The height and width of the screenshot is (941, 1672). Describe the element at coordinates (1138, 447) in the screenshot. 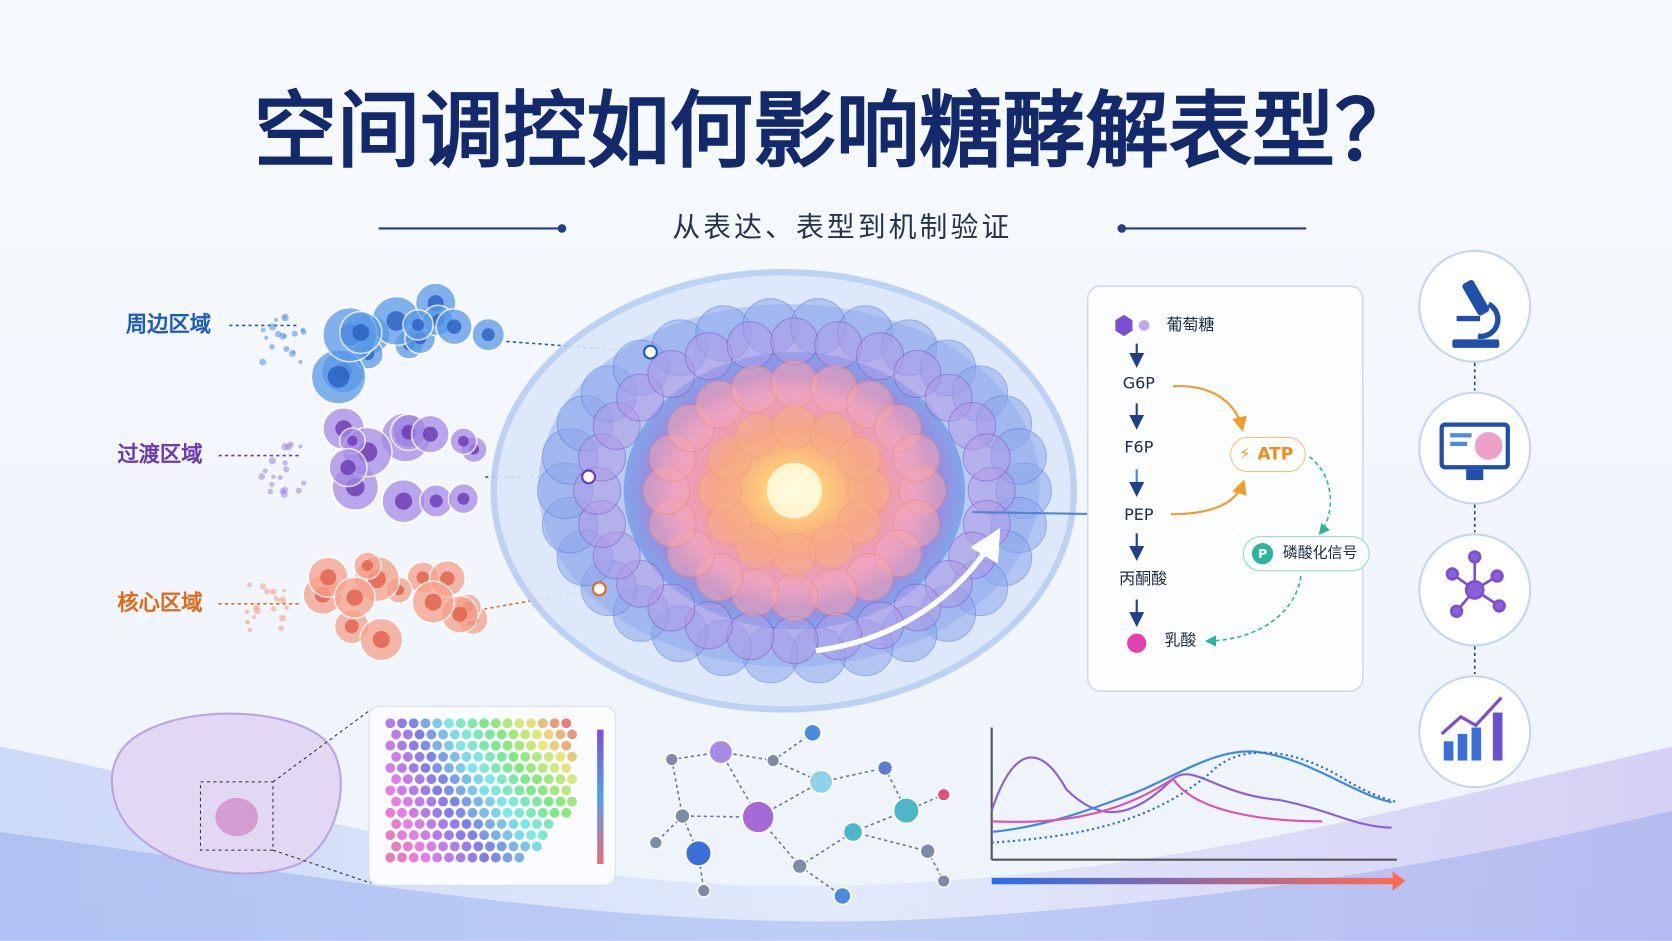

I see `pathway-step: F6P` at that location.